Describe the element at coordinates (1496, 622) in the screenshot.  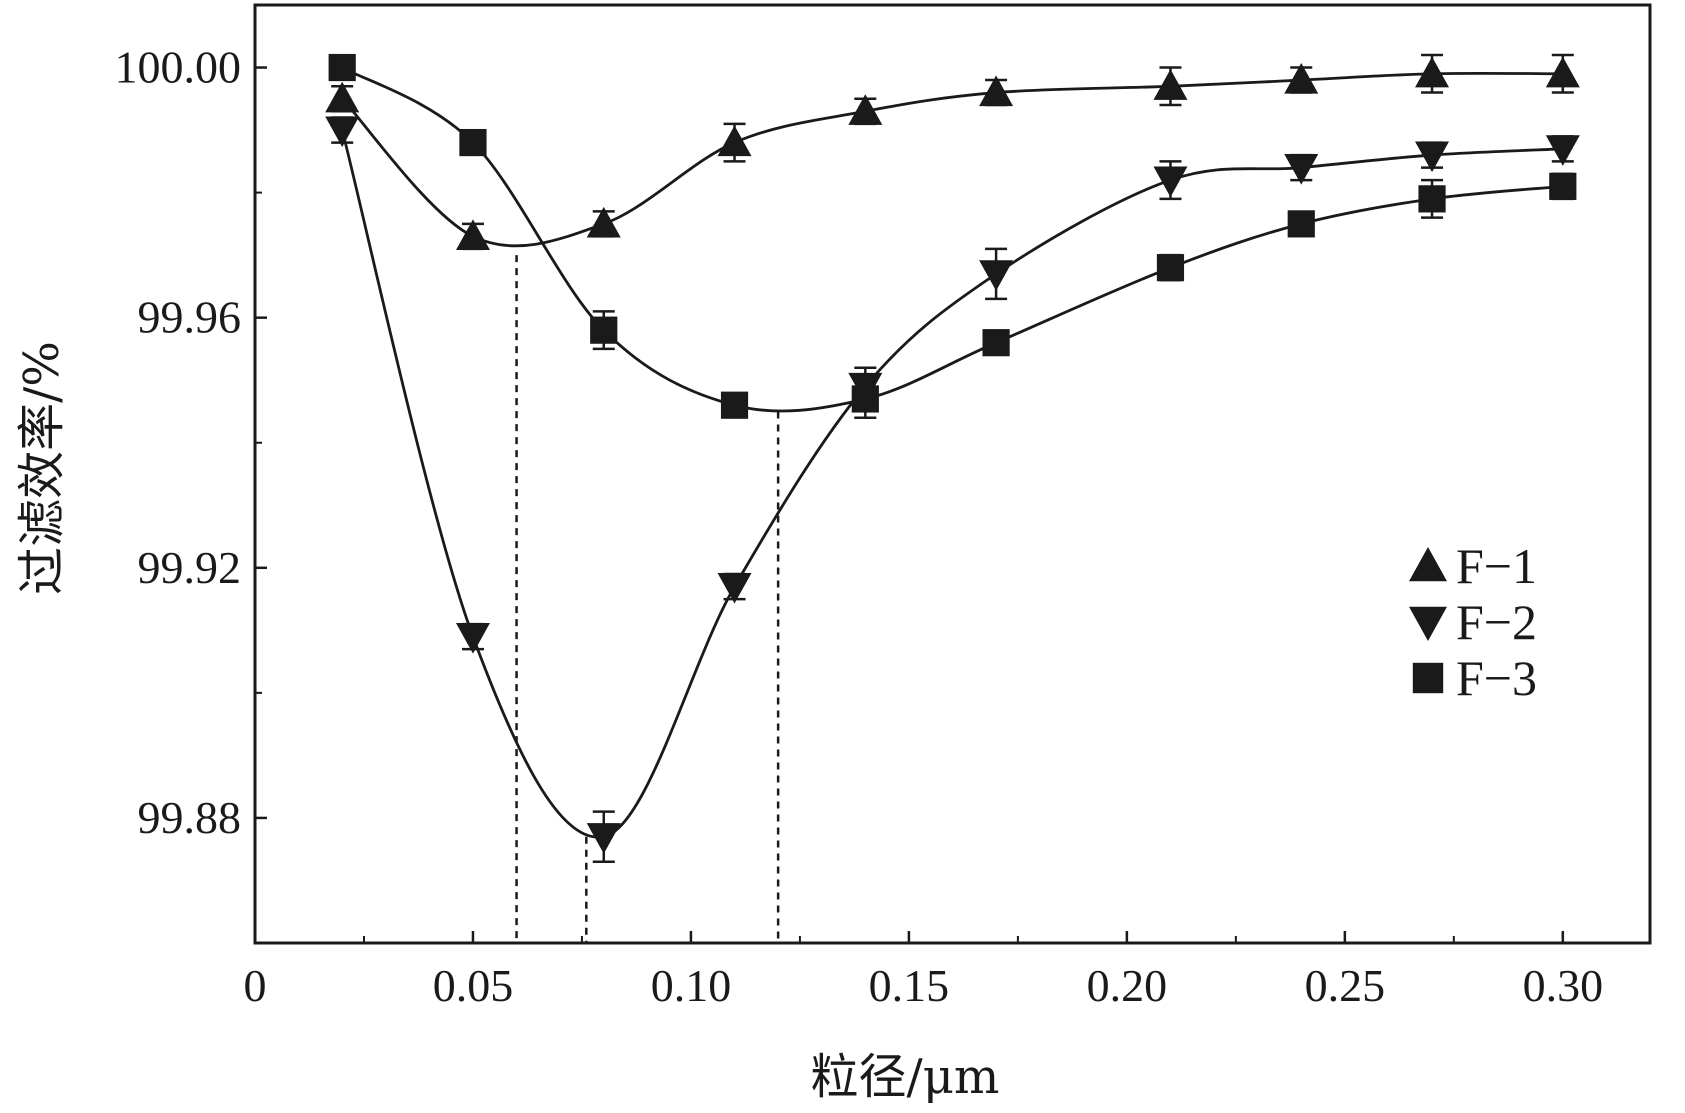
I see `legend-label-f2: F−2` at that location.